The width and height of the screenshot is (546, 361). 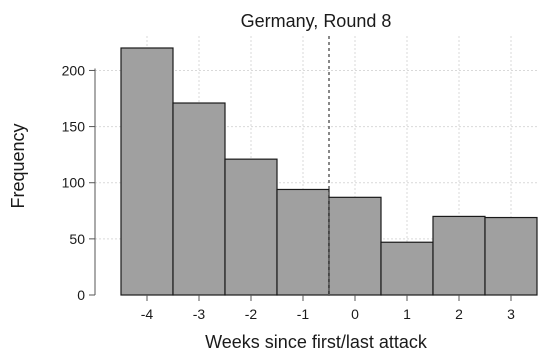 What do you see at coordinates (74, 70) in the screenshot?
I see `y-tick-label: 200` at bounding box center [74, 70].